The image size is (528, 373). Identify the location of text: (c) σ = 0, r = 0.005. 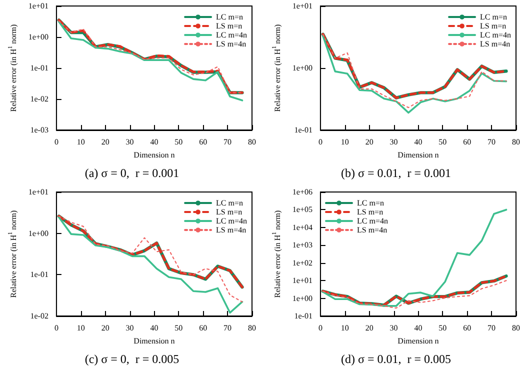
(132, 359).